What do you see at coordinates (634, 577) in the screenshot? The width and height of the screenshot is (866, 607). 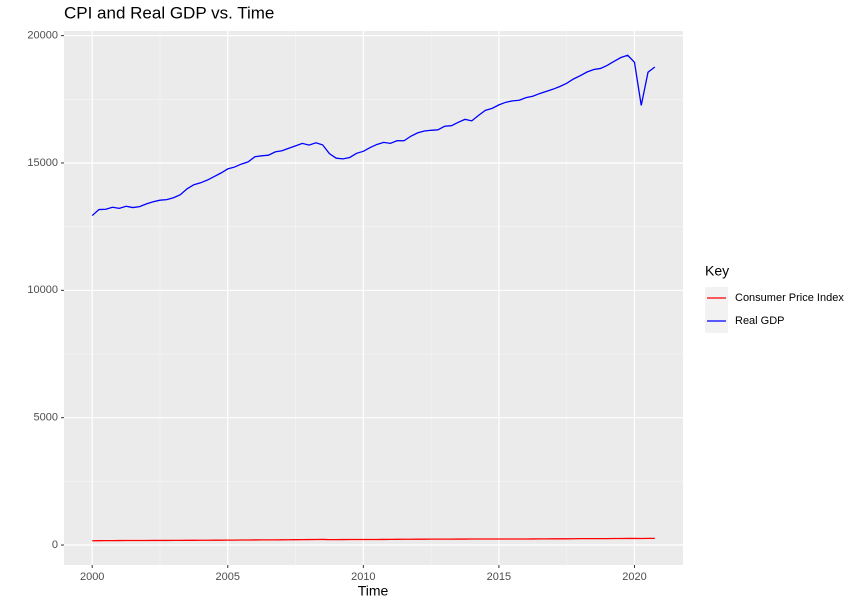 I see `x-tick-label: 2020` at bounding box center [634, 577].